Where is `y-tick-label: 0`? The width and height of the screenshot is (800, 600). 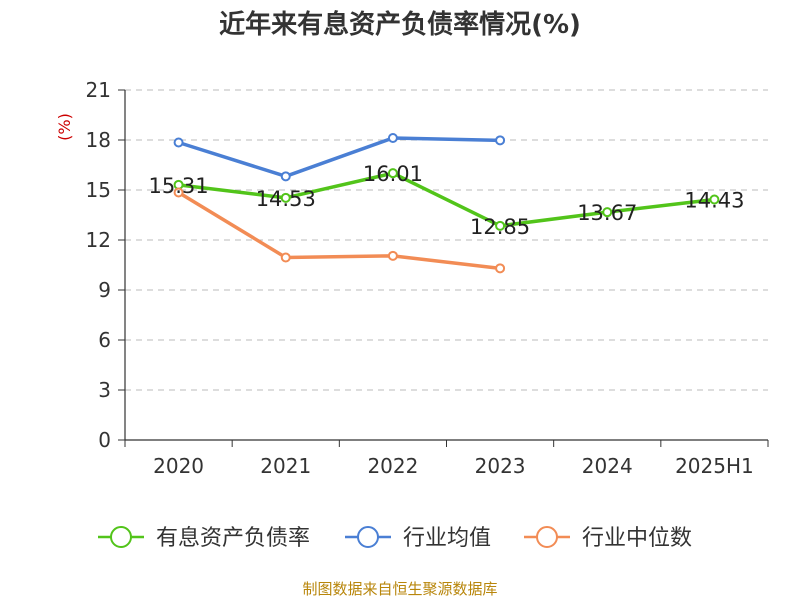 y-tick-label: 0 is located at coordinates (104, 440).